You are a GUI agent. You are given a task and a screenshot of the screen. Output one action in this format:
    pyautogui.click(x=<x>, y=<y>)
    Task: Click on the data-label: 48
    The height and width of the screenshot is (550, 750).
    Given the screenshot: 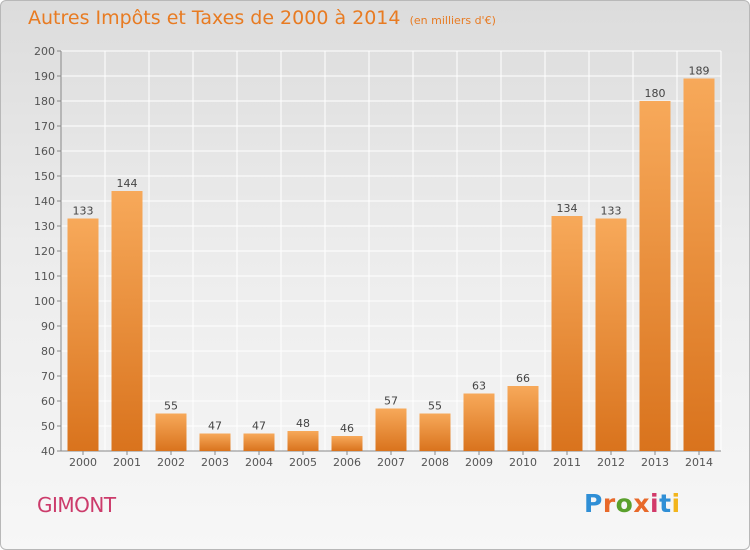 What is the action you would take?
    pyautogui.click(x=303, y=423)
    